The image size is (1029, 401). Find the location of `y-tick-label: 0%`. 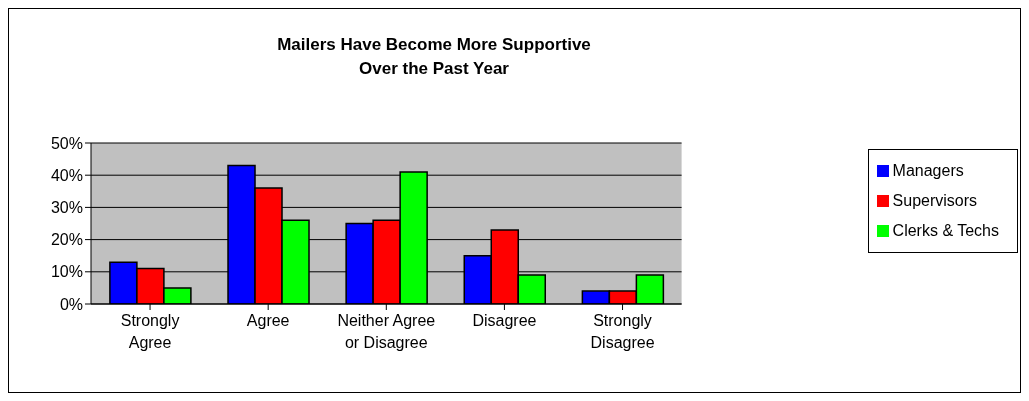

y-tick-label: 0% is located at coordinates (71, 304).